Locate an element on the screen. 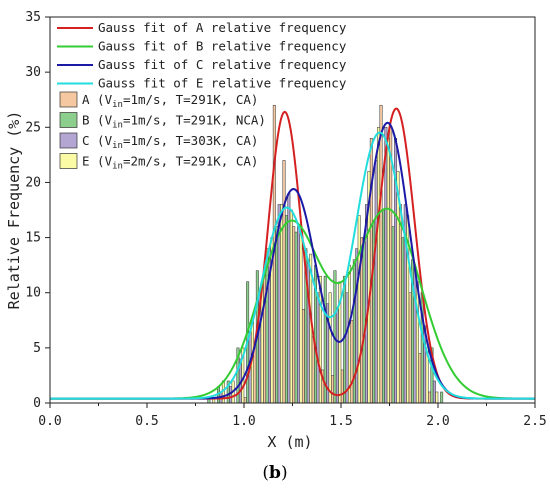 The width and height of the screenshot is (550, 490). legend-swatch-b is located at coordinates (68, 120).